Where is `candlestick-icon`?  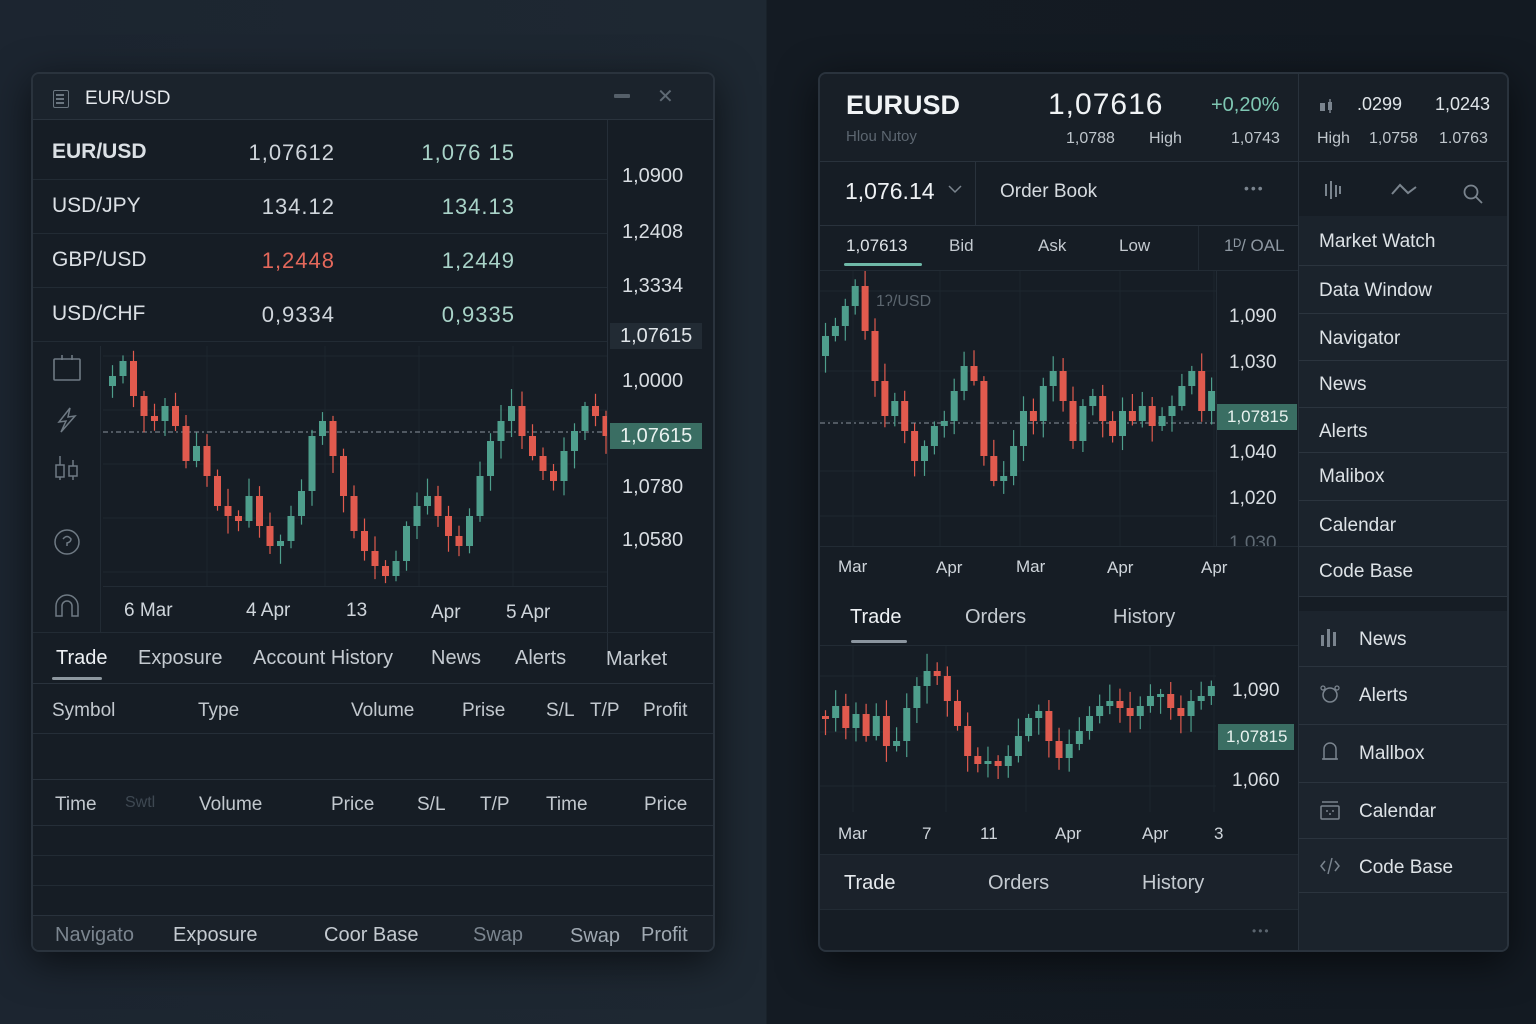
candlestick-icon is located at coordinates (67, 468).